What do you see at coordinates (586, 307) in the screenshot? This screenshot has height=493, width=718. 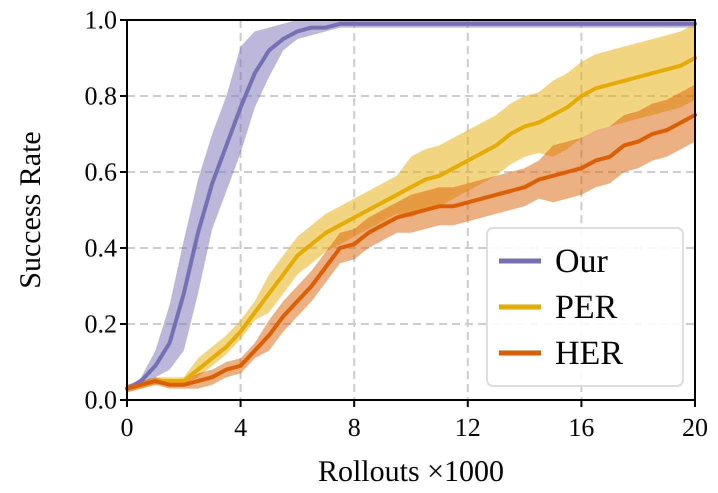 I see `legend-label: PER` at bounding box center [586, 307].